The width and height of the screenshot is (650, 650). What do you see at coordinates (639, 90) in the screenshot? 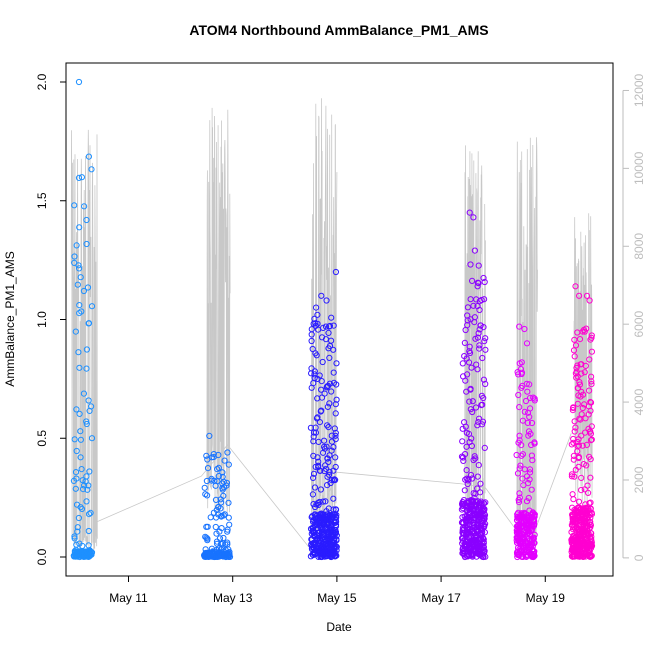
I see `y2-tick-label: 12000` at bounding box center [639, 90].